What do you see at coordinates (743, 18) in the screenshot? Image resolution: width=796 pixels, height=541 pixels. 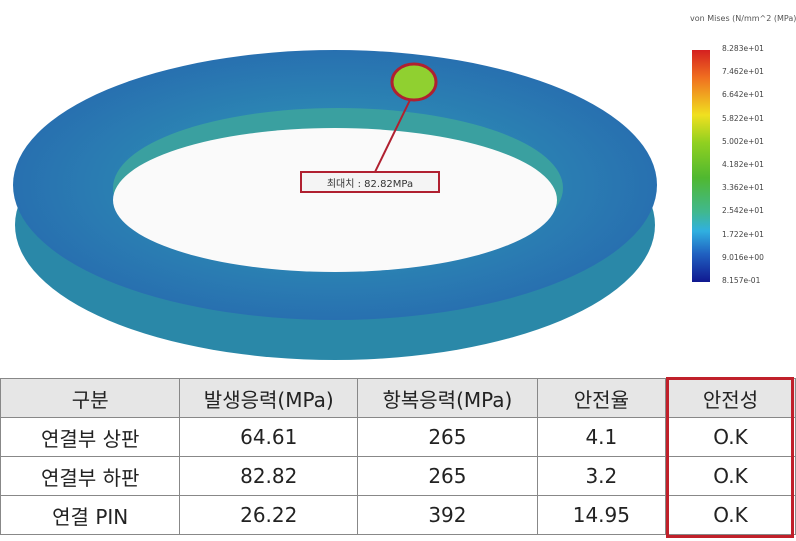 I see `legend-title: von Mises (N/mm^2 (MPa))` at bounding box center [743, 18].